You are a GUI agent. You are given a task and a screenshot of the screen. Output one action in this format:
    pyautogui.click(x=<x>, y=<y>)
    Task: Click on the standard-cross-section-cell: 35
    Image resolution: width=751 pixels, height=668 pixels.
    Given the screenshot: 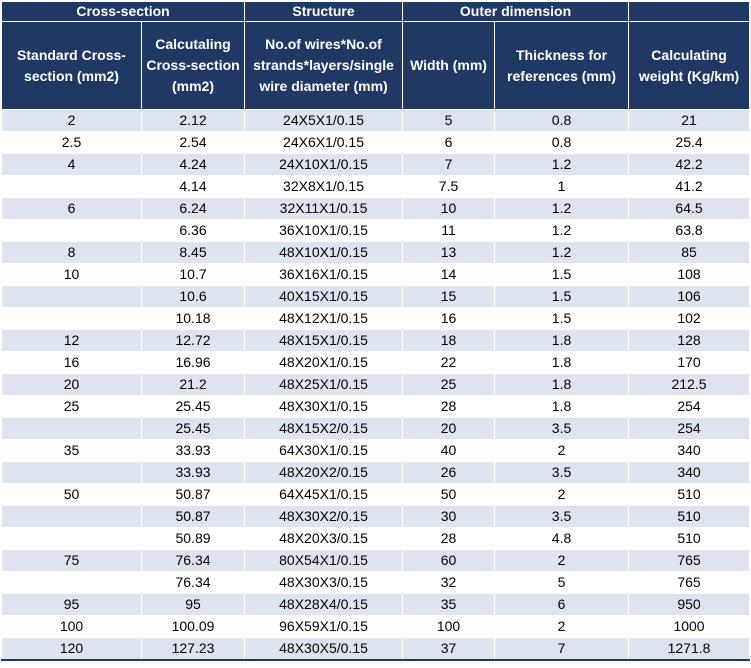 What is the action you would take?
    pyautogui.click(x=71, y=450)
    